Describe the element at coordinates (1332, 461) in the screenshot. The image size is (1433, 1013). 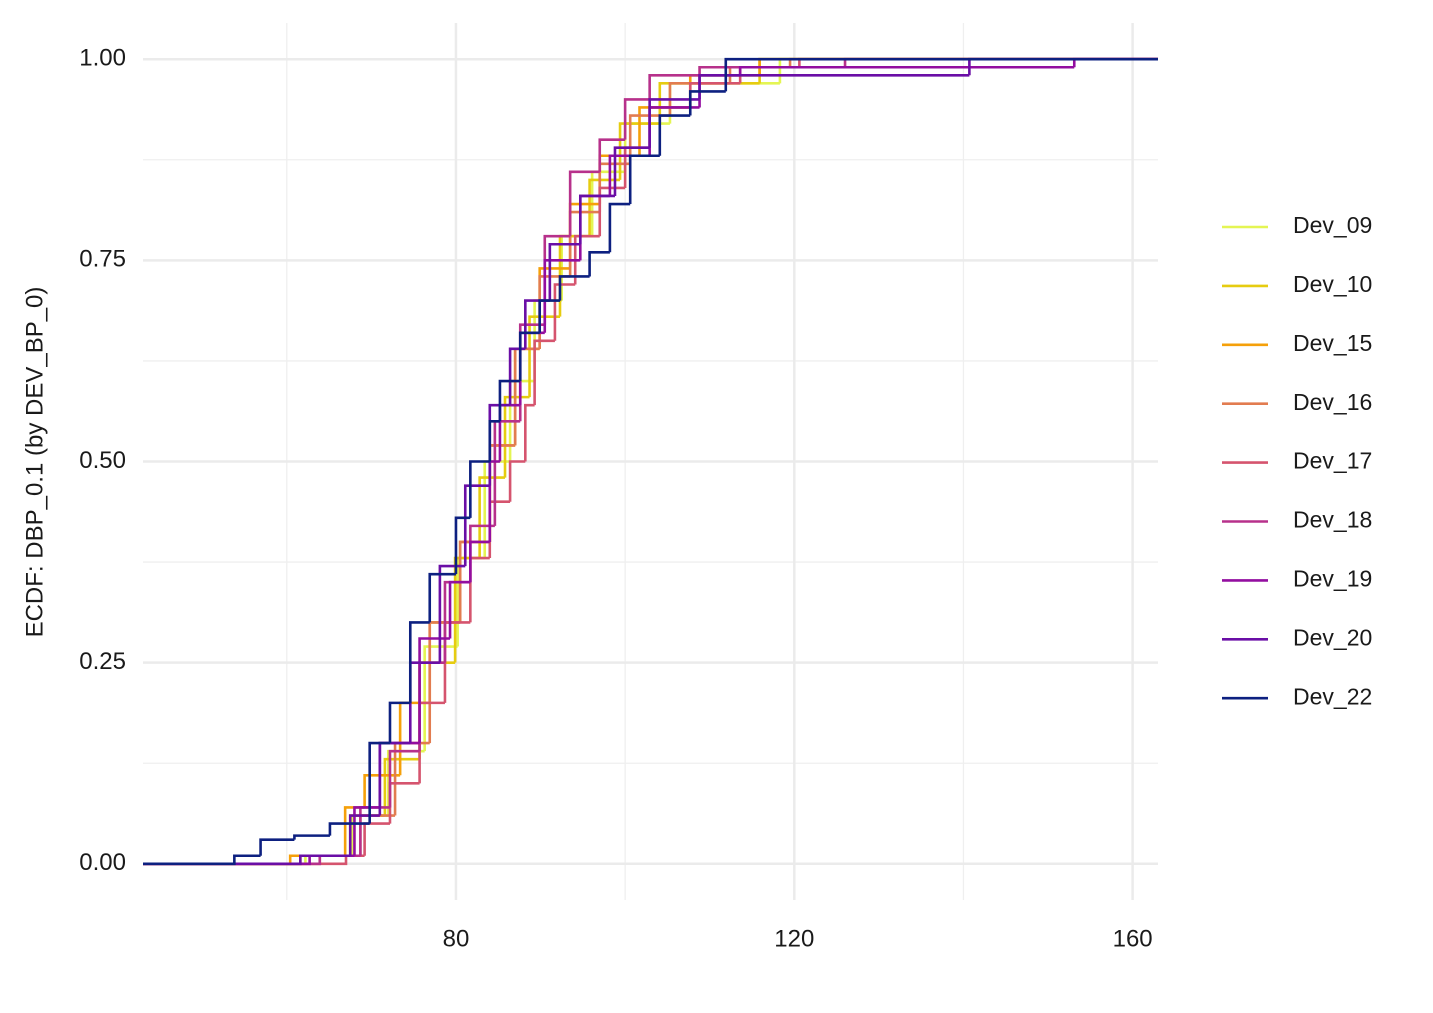
I see `legend-label: Dev_17` at that location.